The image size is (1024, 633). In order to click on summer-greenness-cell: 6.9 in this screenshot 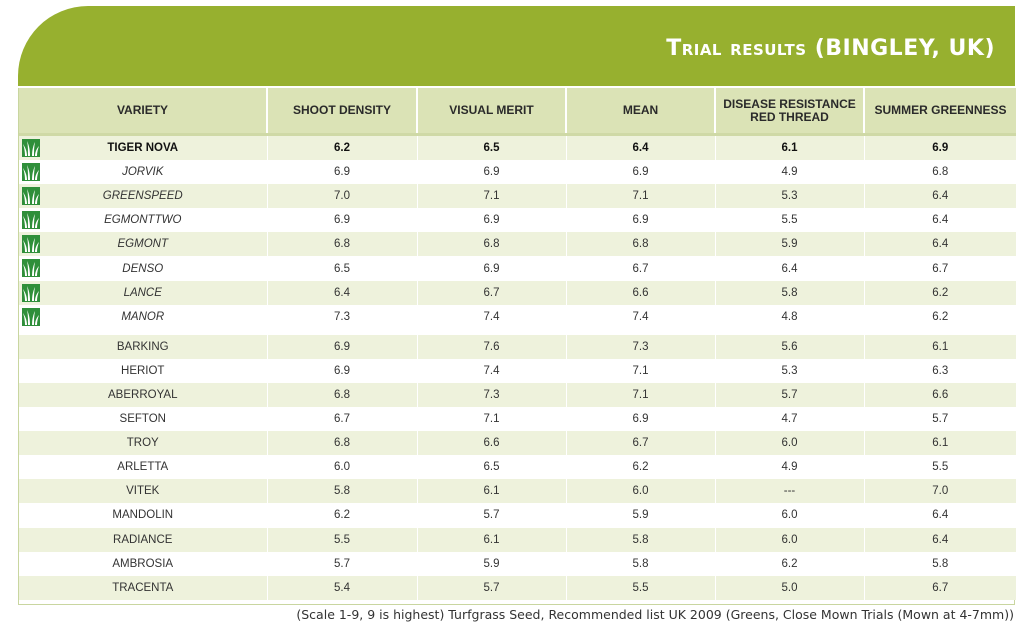, I will do `click(939, 148)`.